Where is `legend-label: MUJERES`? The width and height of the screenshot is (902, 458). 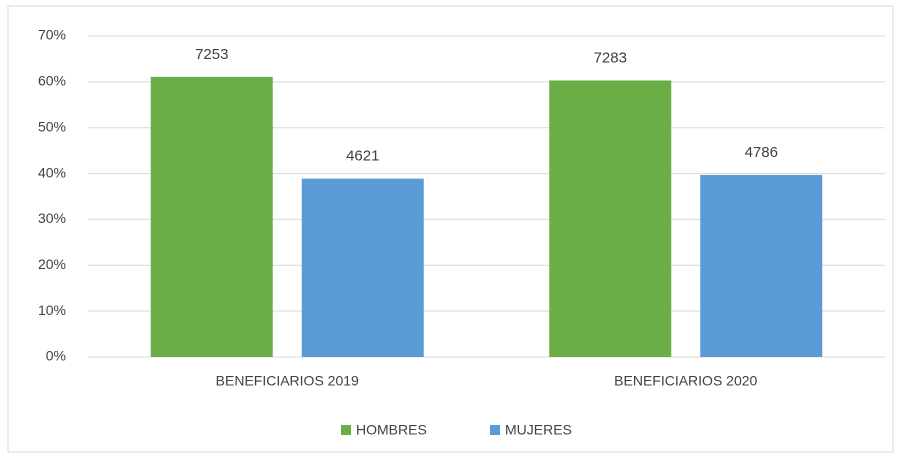
legend-label: MUJERES is located at coordinates (538, 430).